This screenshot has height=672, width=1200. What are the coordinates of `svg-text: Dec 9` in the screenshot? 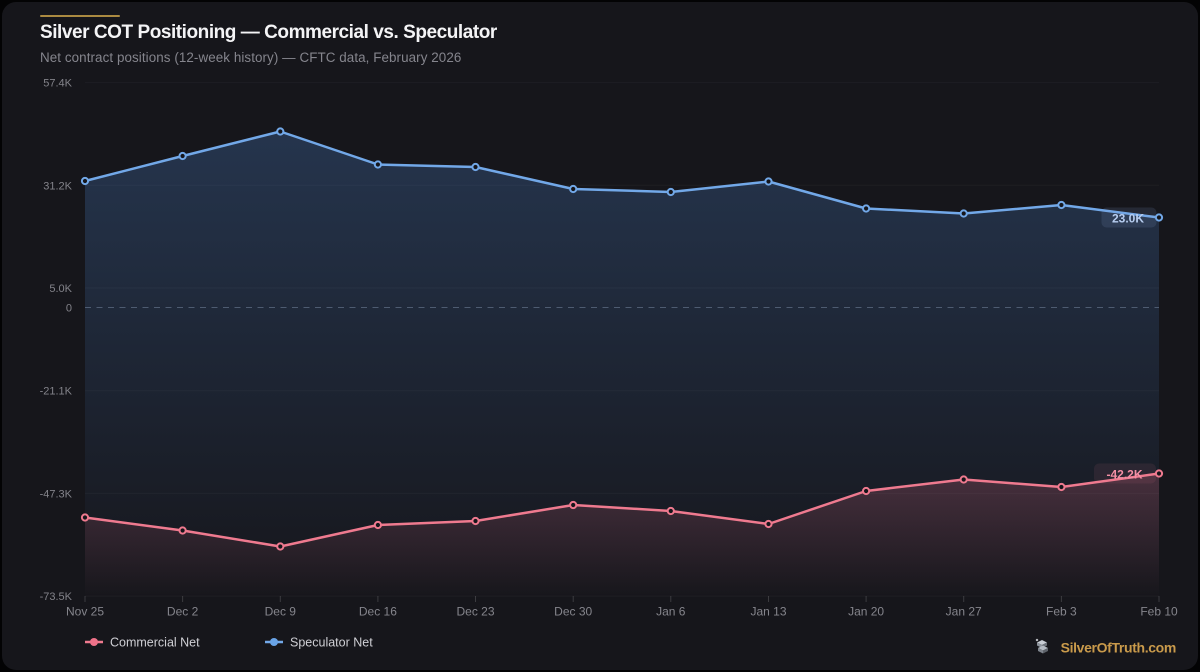 It's located at (281, 612).